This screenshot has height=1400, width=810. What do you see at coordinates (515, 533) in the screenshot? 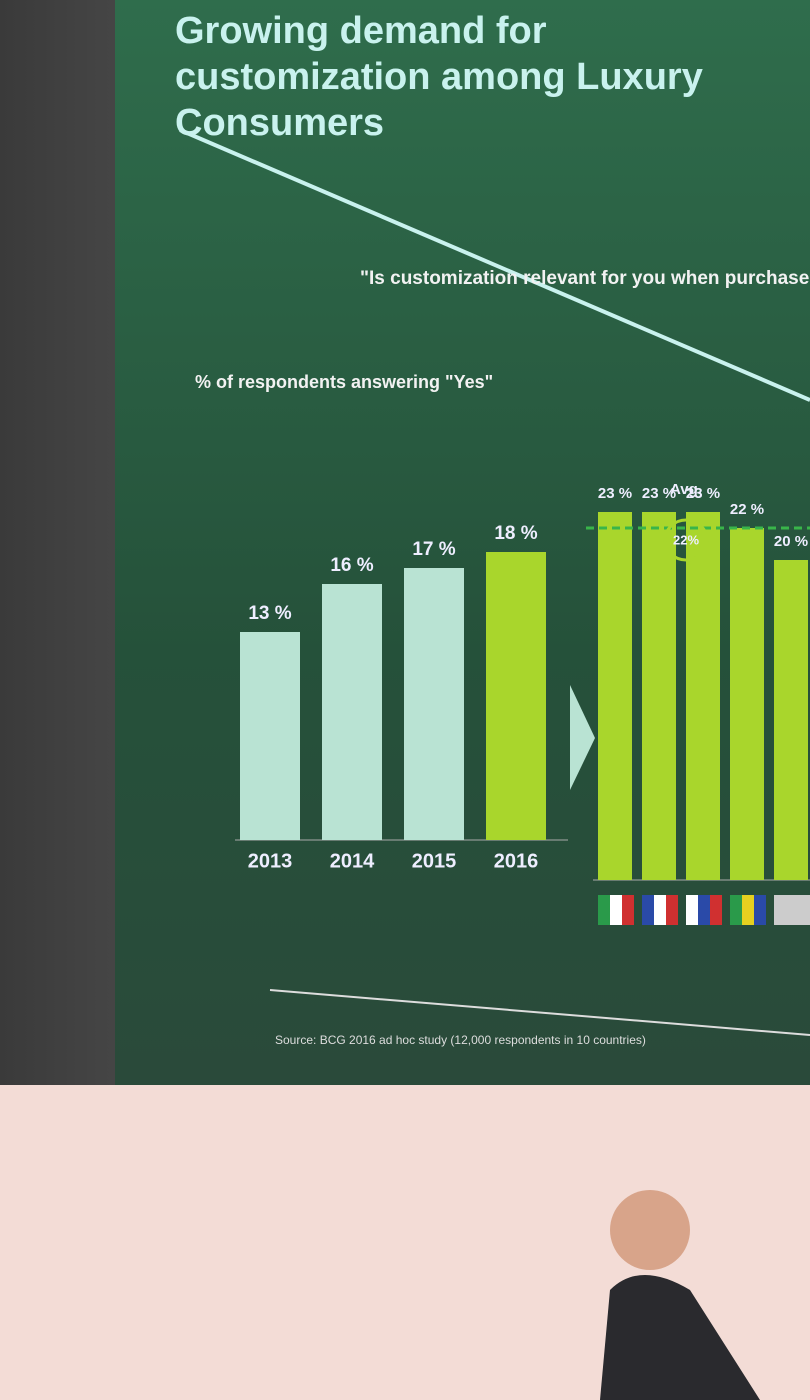
I see `value-label: 18 %` at bounding box center [515, 533].